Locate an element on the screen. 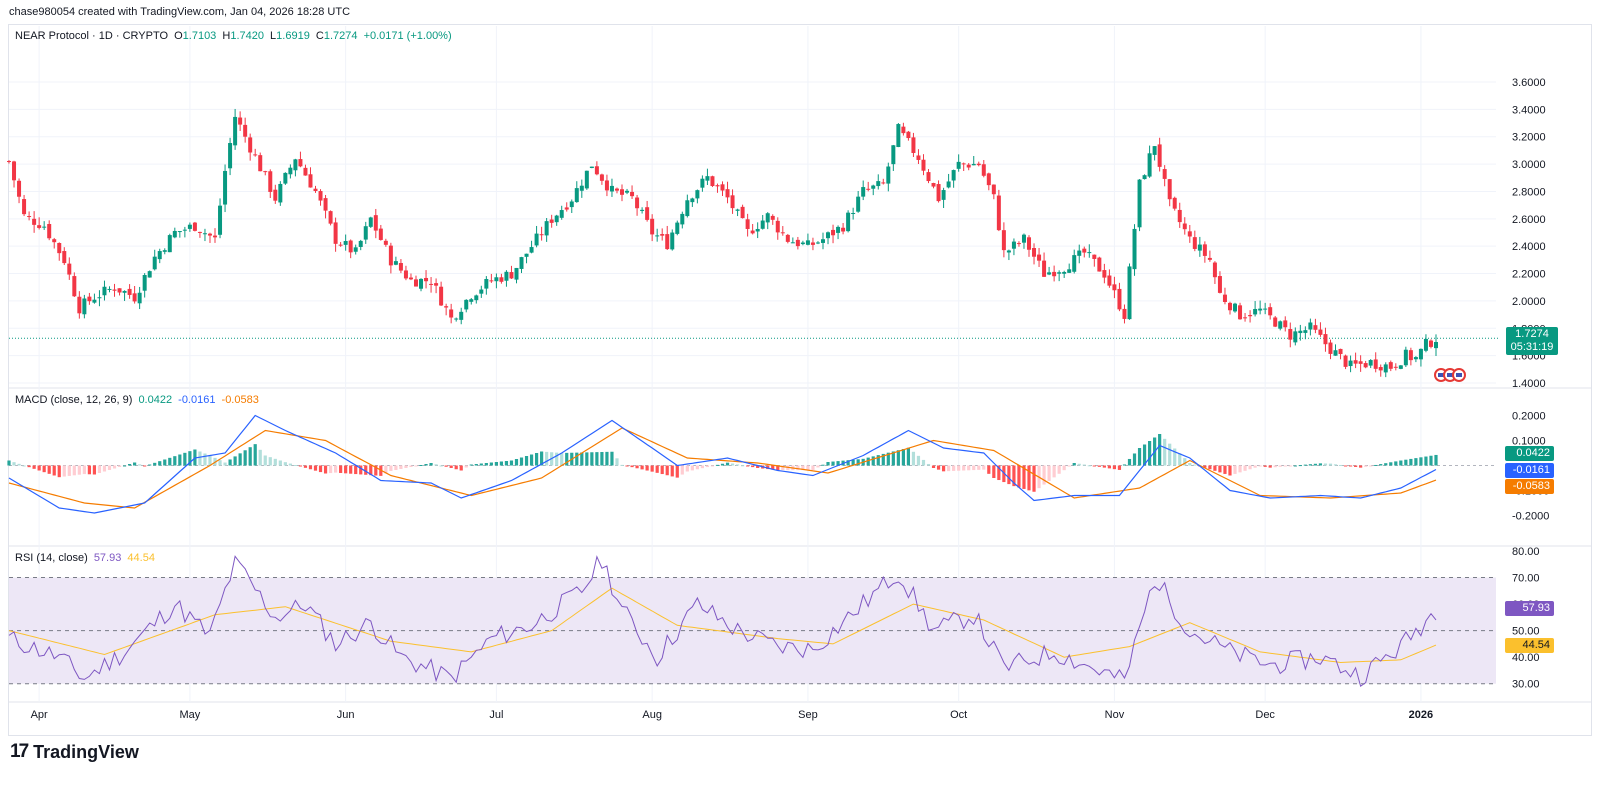 The image size is (1600, 793). symbol-label: NEAR Protocol · 1D · CRYPTO is located at coordinates (92, 36).